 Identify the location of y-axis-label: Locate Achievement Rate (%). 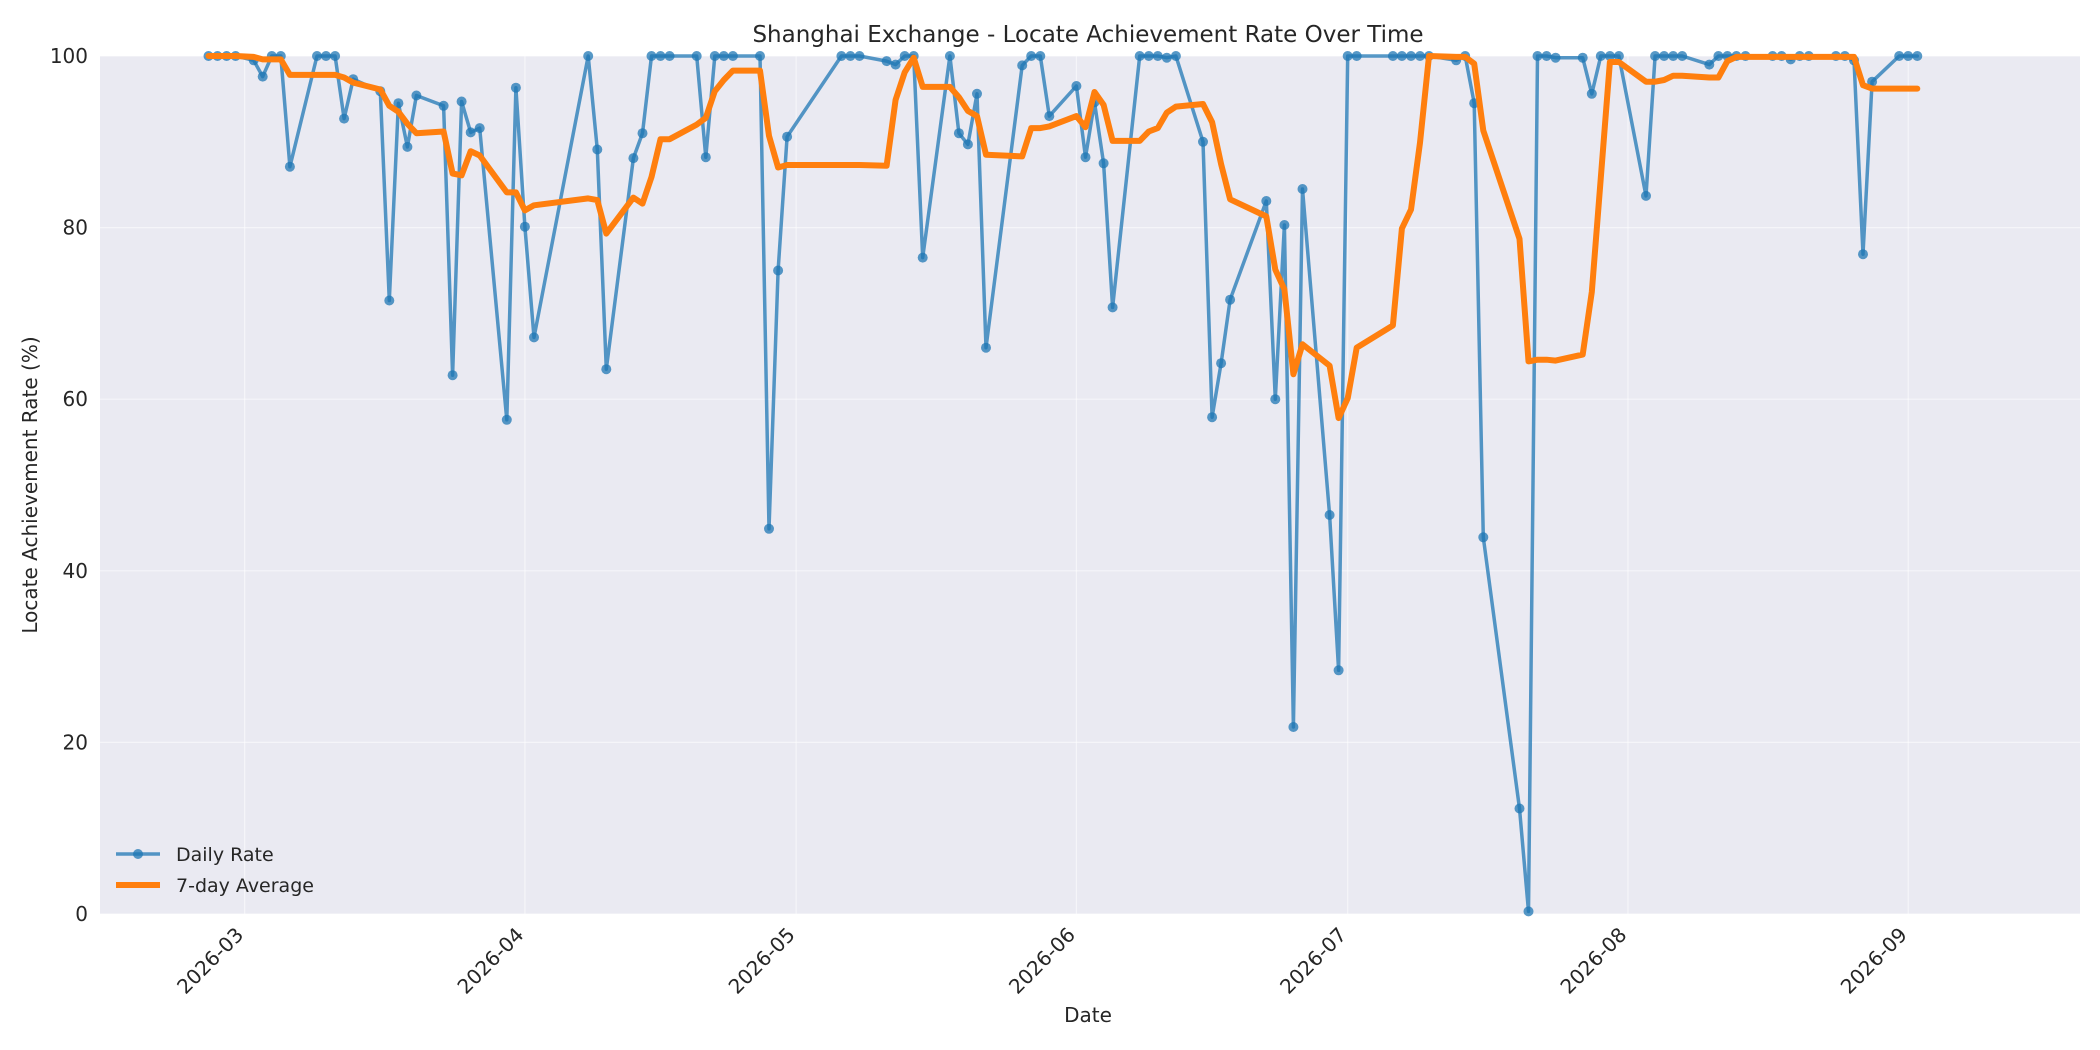
(30, 484).